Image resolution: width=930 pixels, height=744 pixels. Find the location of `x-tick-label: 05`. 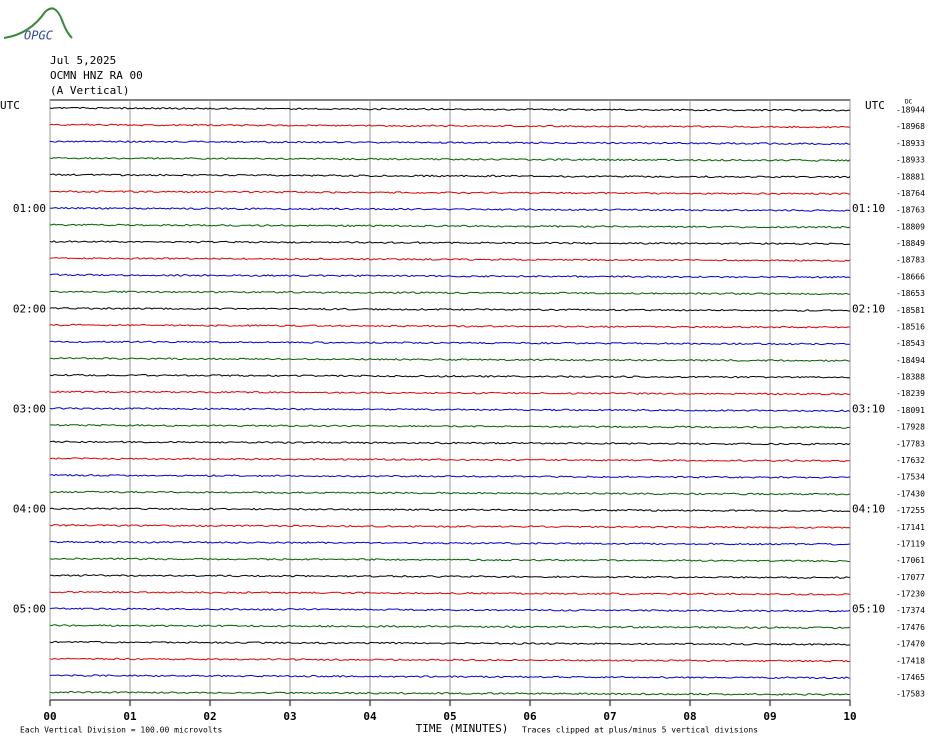

x-tick-label: 05 is located at coordinates (449, 716).